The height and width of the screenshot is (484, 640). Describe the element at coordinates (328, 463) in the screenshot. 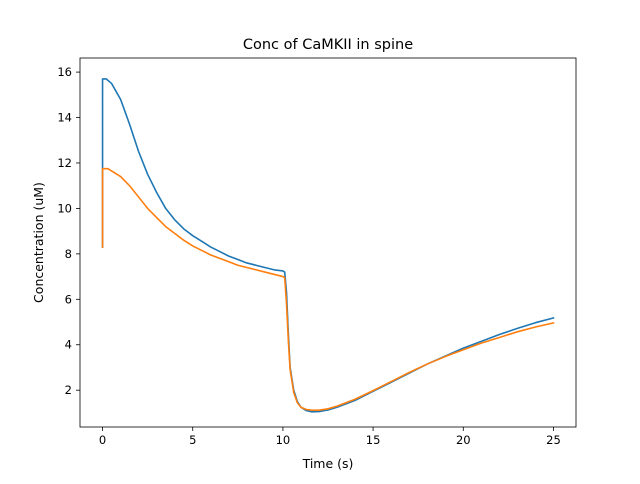

I see `x-axis-label: Time (s)` at that location.